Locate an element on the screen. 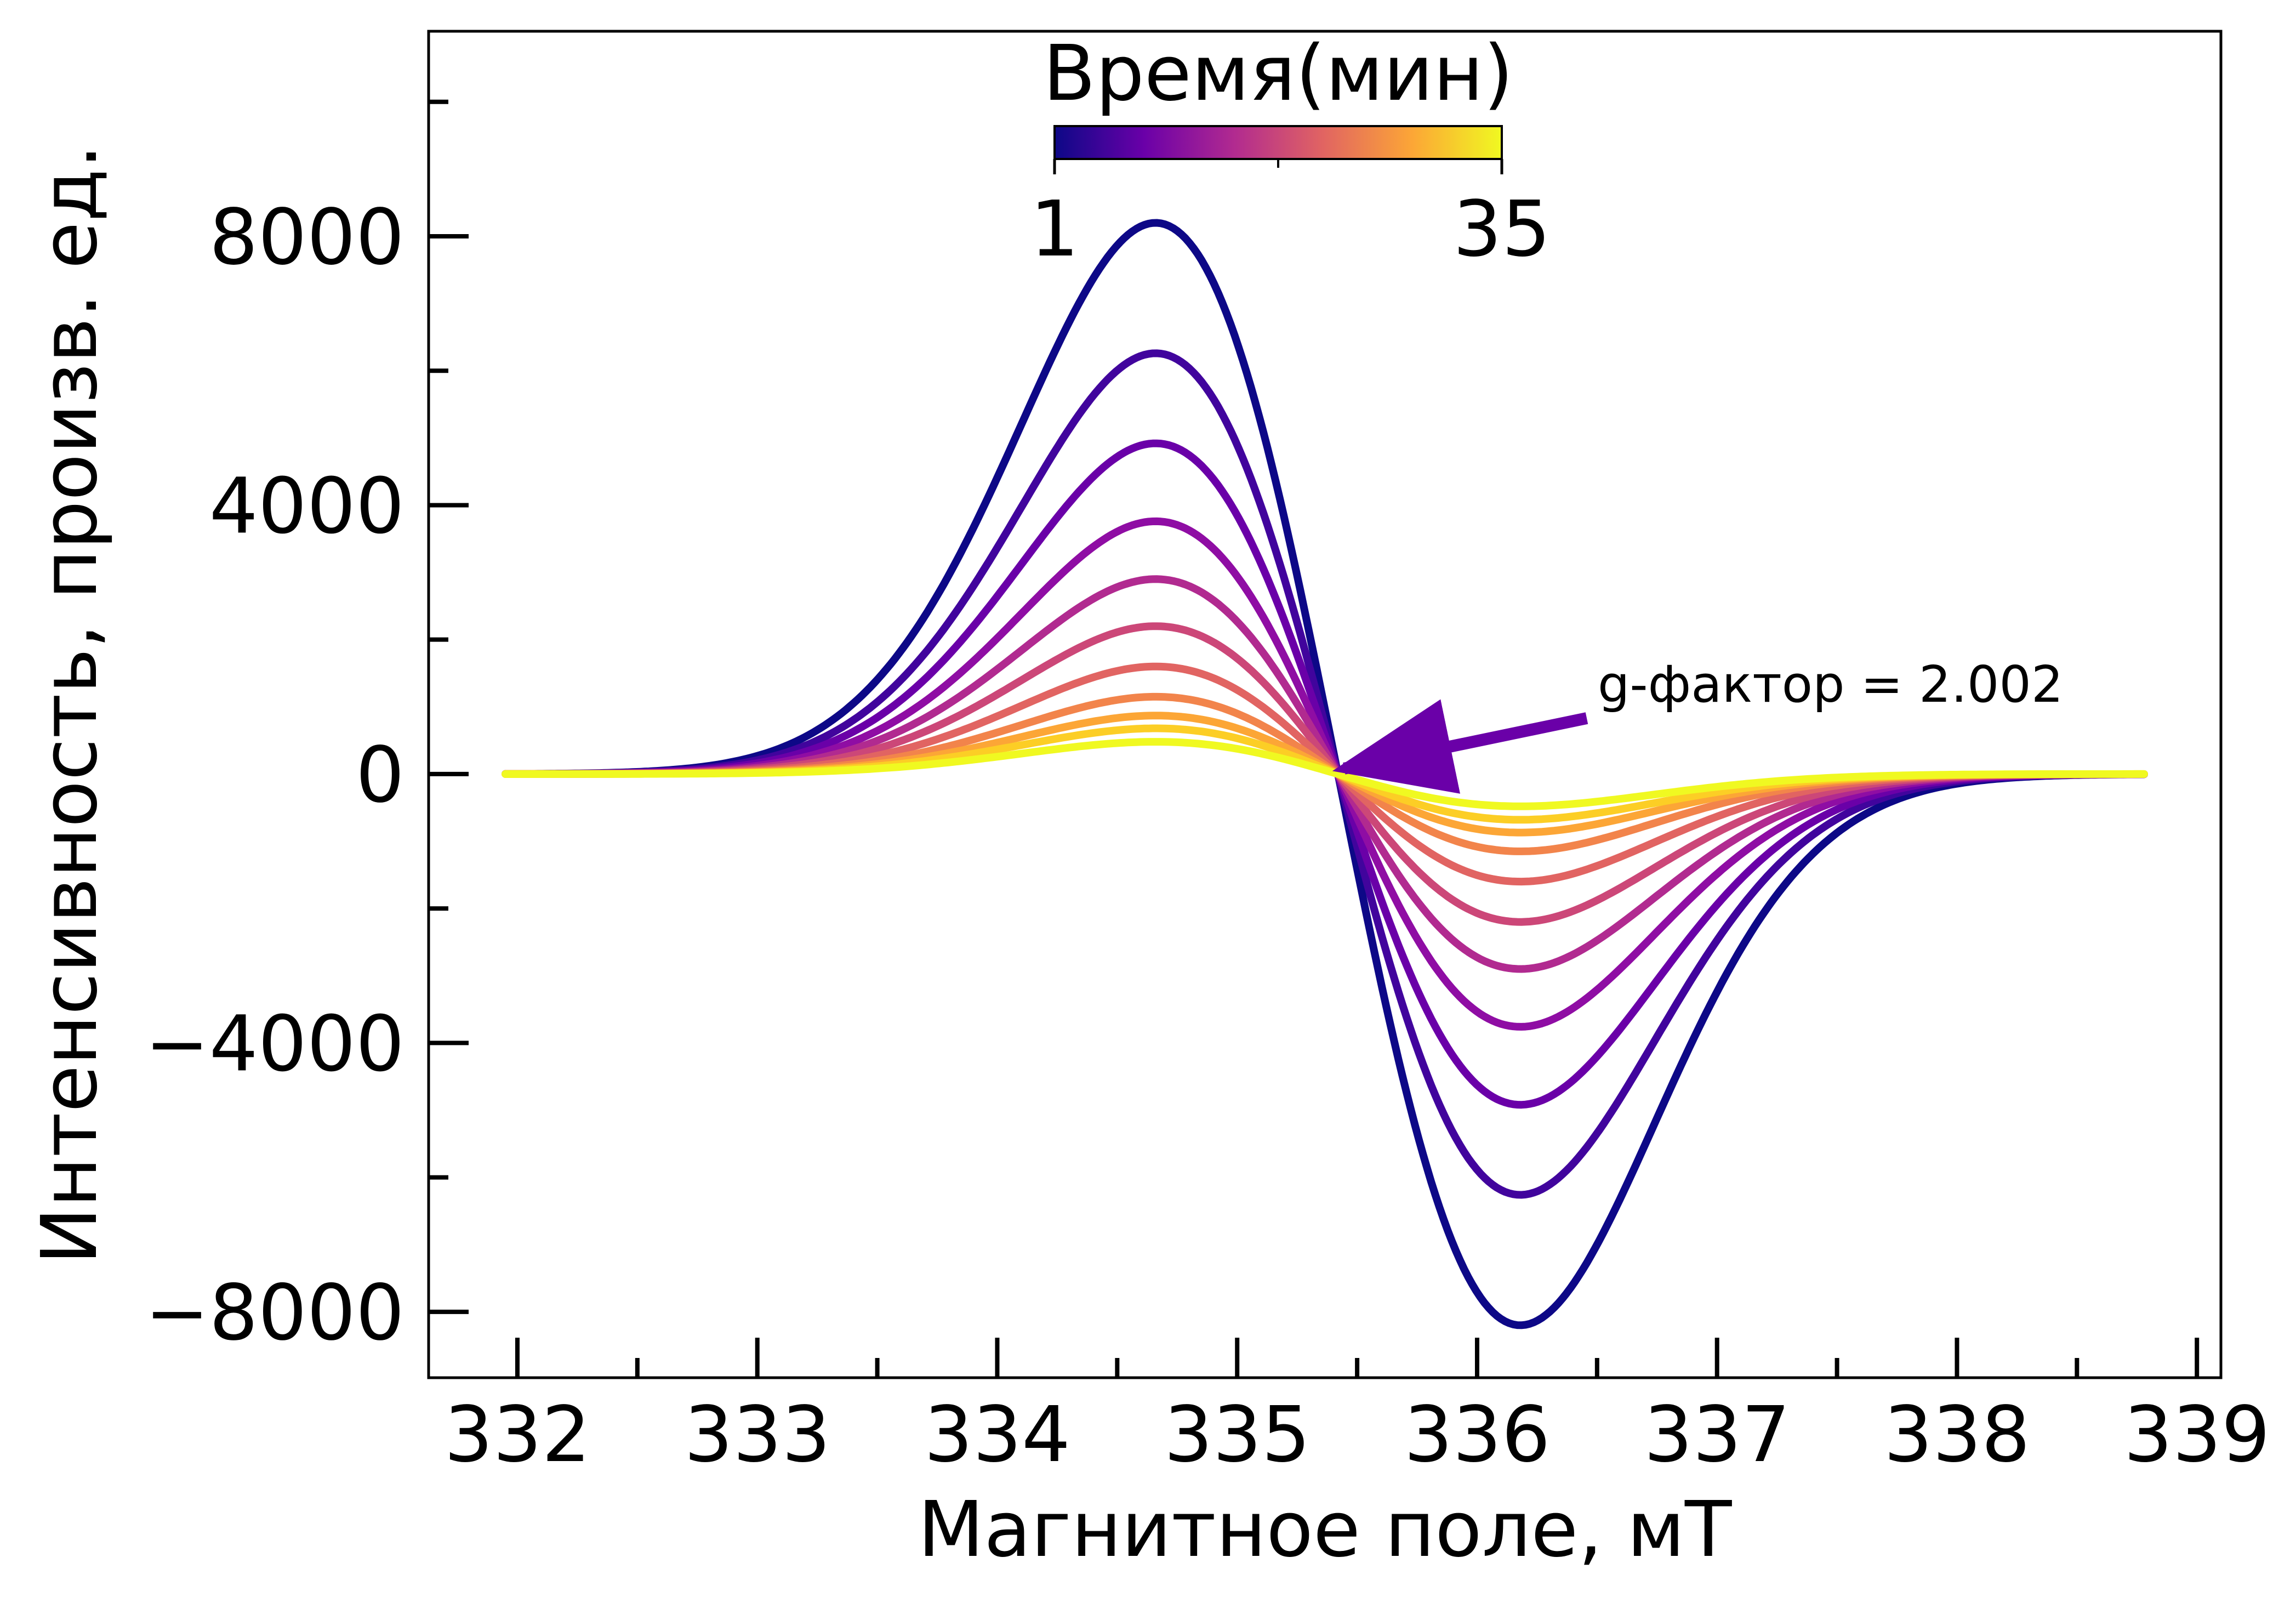 The height and width of the screenshot is (1597, 2296). y-tick-label: 8000 is located at coordinates (306, 237).